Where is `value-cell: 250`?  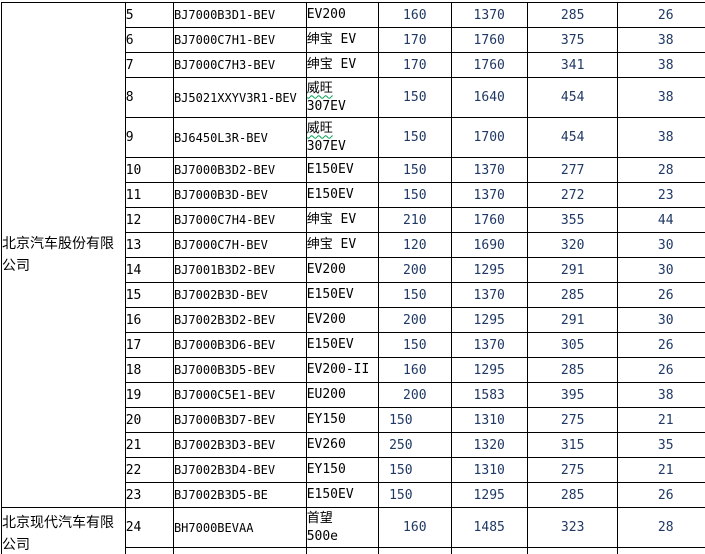
value-cell: 250 is located at coordinates (415, 445).